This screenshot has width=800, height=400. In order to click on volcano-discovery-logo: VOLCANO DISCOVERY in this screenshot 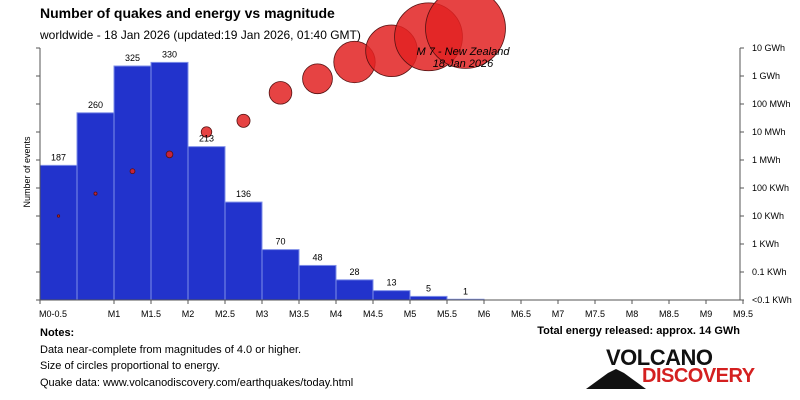, I will do `click(671, 367)`.